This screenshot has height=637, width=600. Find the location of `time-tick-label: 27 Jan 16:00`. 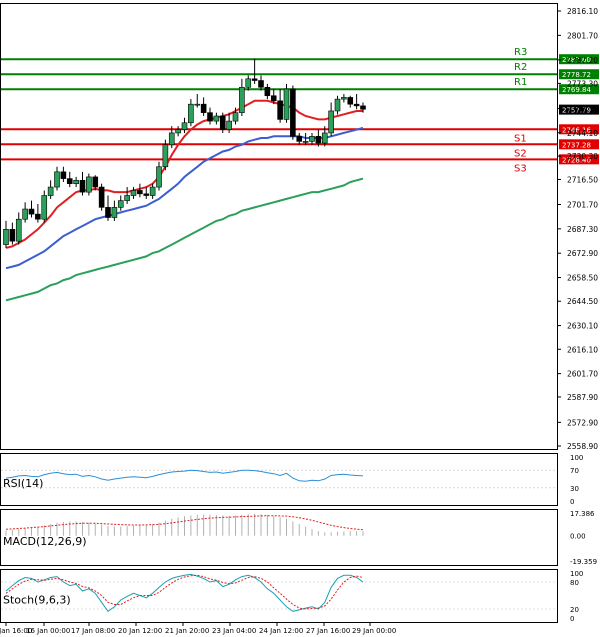

time-tick-label: 27 Jan 16:00 is located at coordinates (328, 631).